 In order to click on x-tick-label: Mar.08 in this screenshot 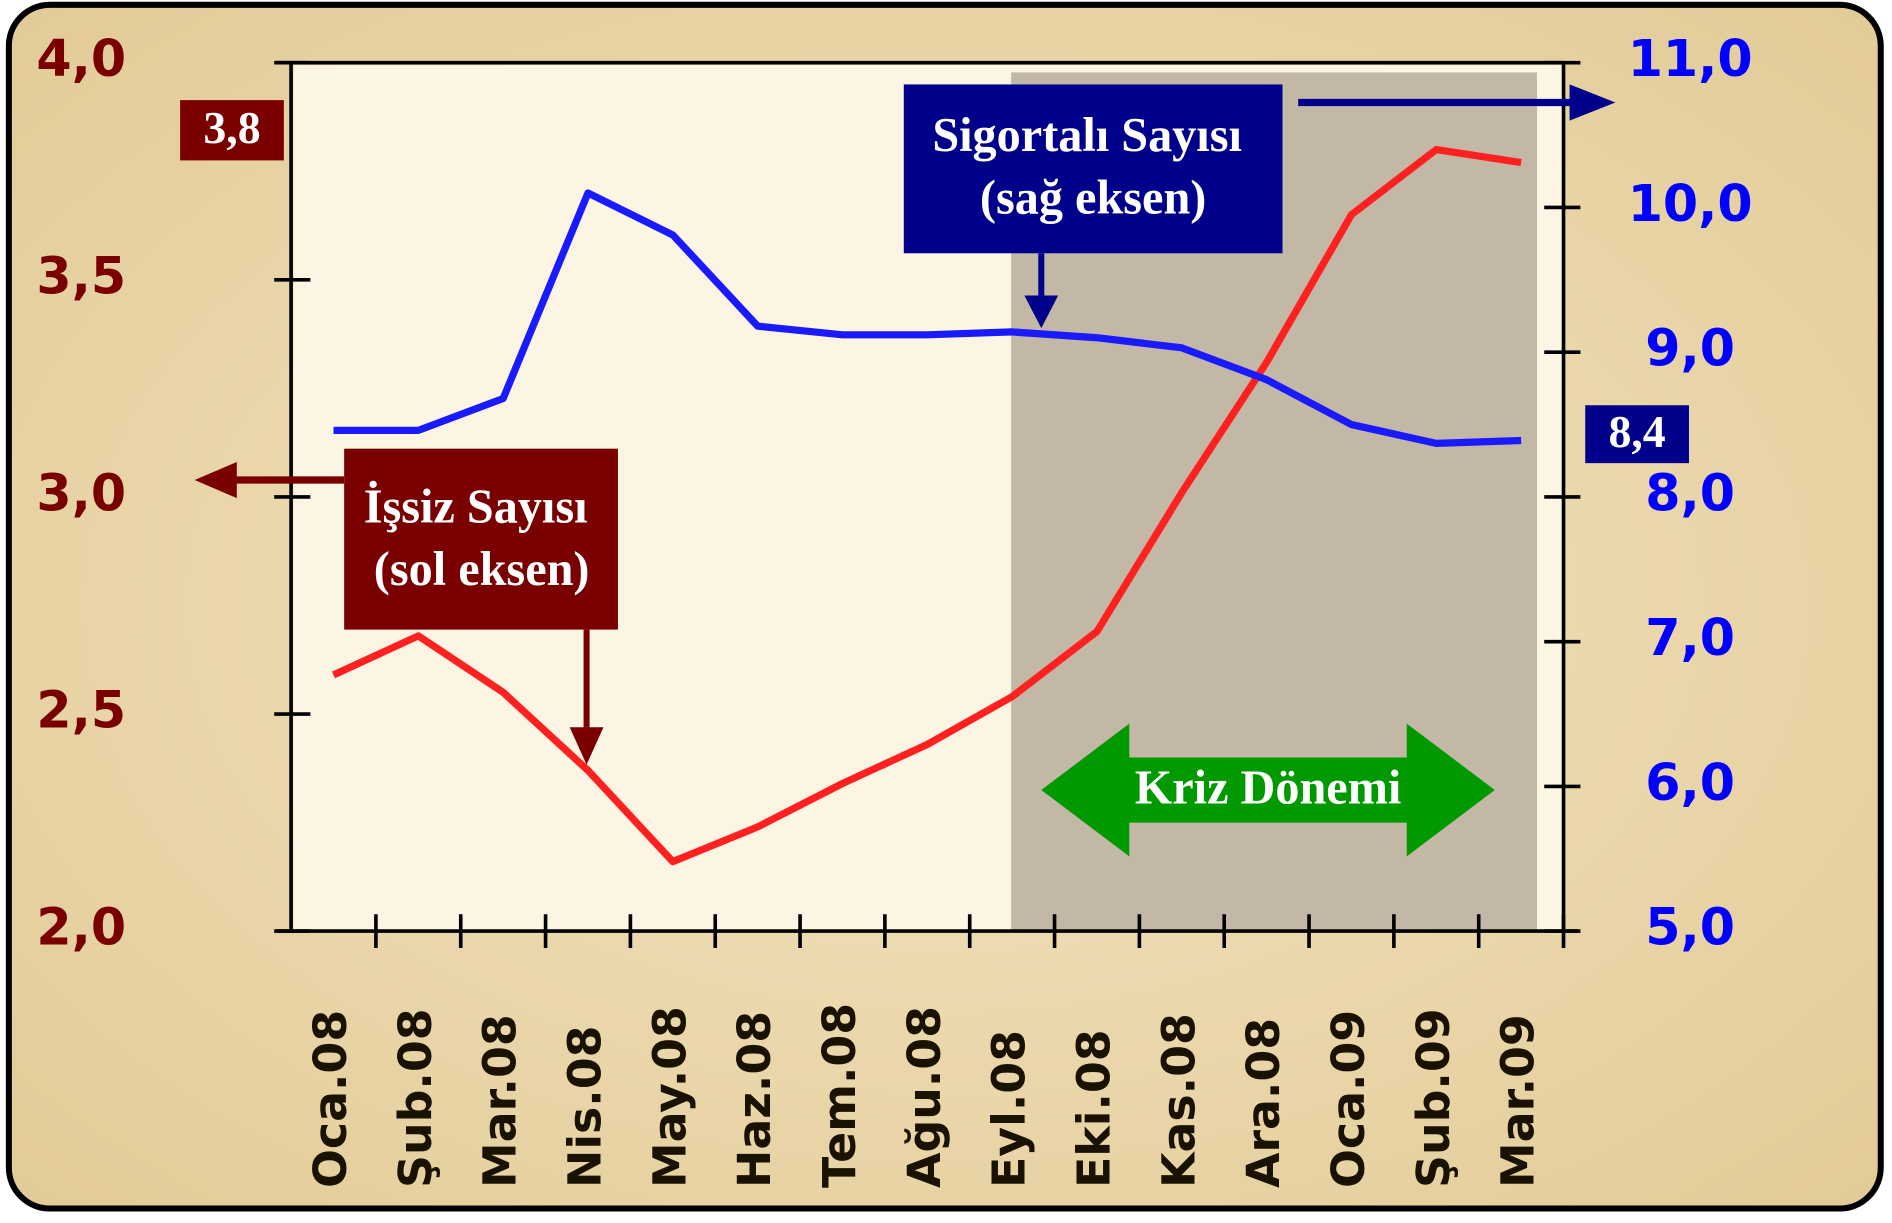, I will do `click(500, 1101)`.